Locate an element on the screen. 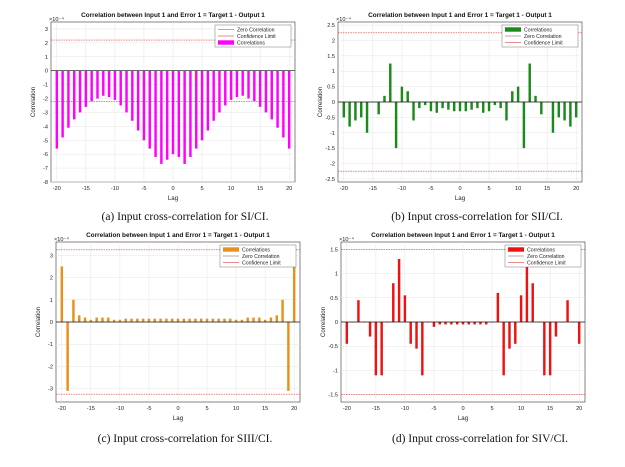 This screenshot has height=467, width=625. y-tick-label: -2 is located at coordinates (50, 367).